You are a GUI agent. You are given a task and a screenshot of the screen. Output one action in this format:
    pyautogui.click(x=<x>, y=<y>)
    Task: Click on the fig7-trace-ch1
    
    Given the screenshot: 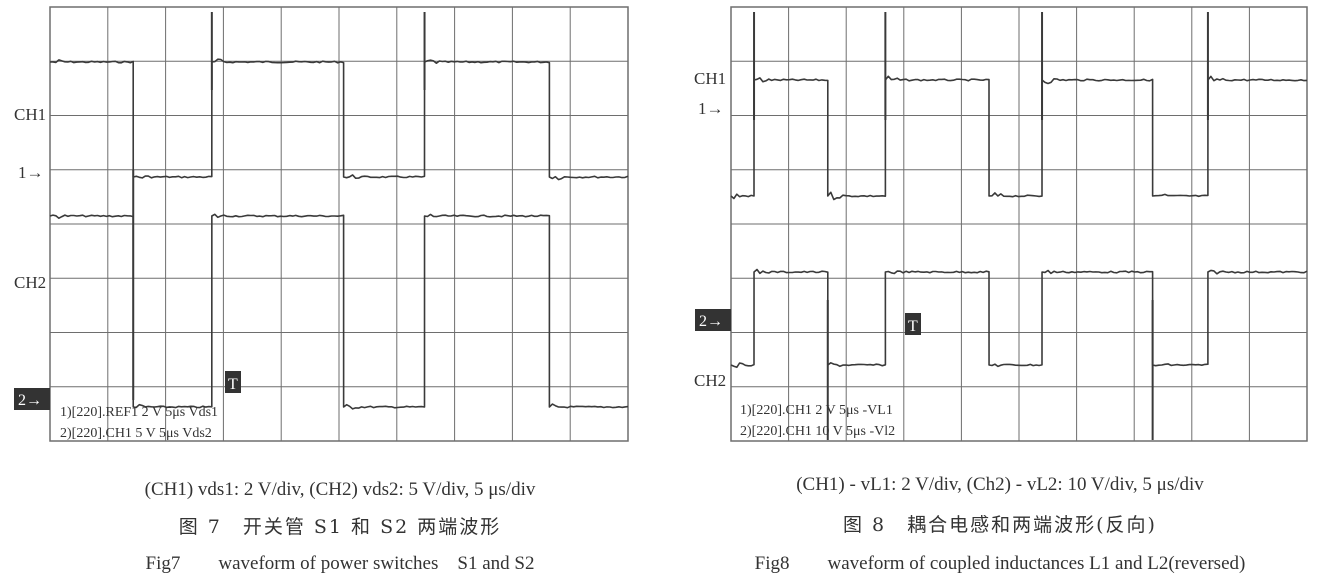 What is the action you would take?
    pyautogui.click(x=339, y=119)
    